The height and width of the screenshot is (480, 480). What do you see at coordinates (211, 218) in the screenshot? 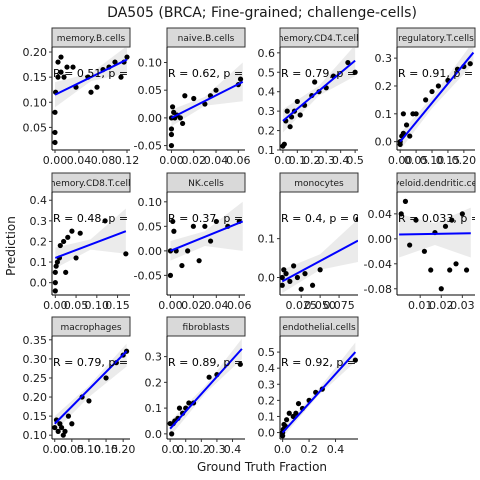
I see `correlation-label: R = 0.37, p = 0` at bounding box center [211, 218].